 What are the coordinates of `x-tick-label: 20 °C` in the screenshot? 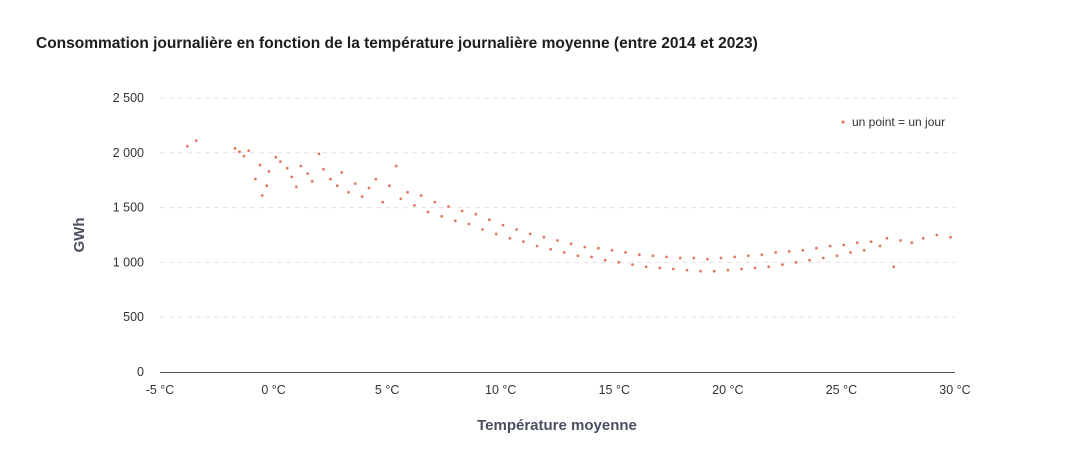 It's located at (727, 390).